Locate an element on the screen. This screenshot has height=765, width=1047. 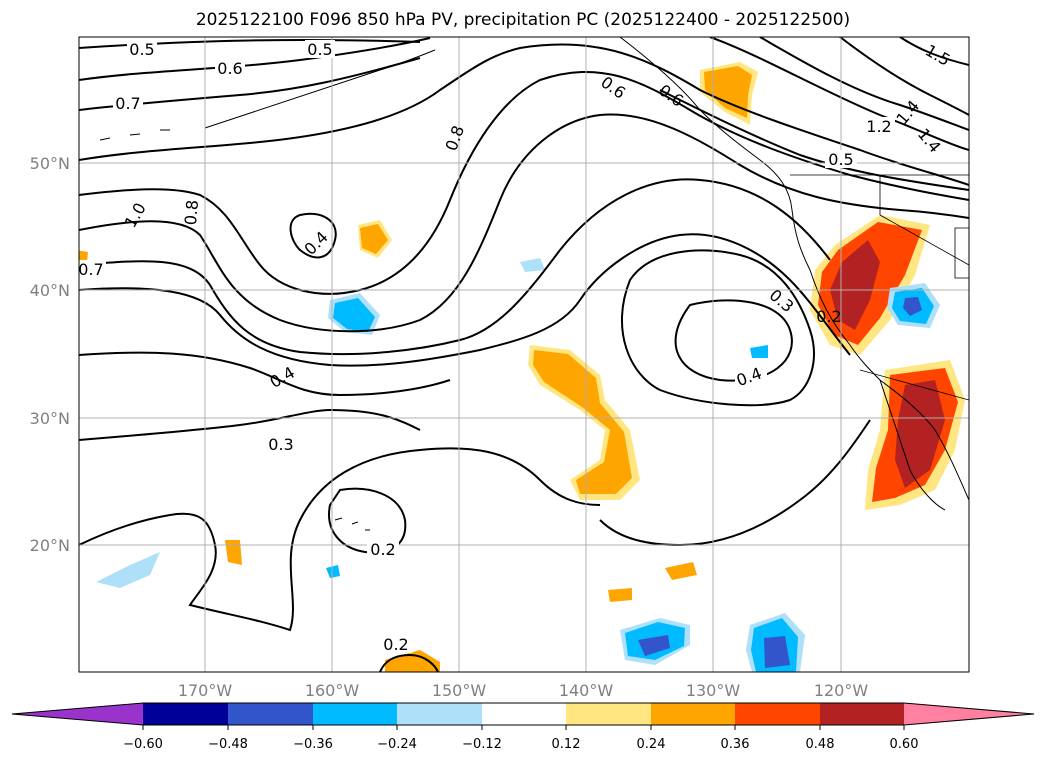
pv-contour-12-ne is located at coordinates (864, 84).